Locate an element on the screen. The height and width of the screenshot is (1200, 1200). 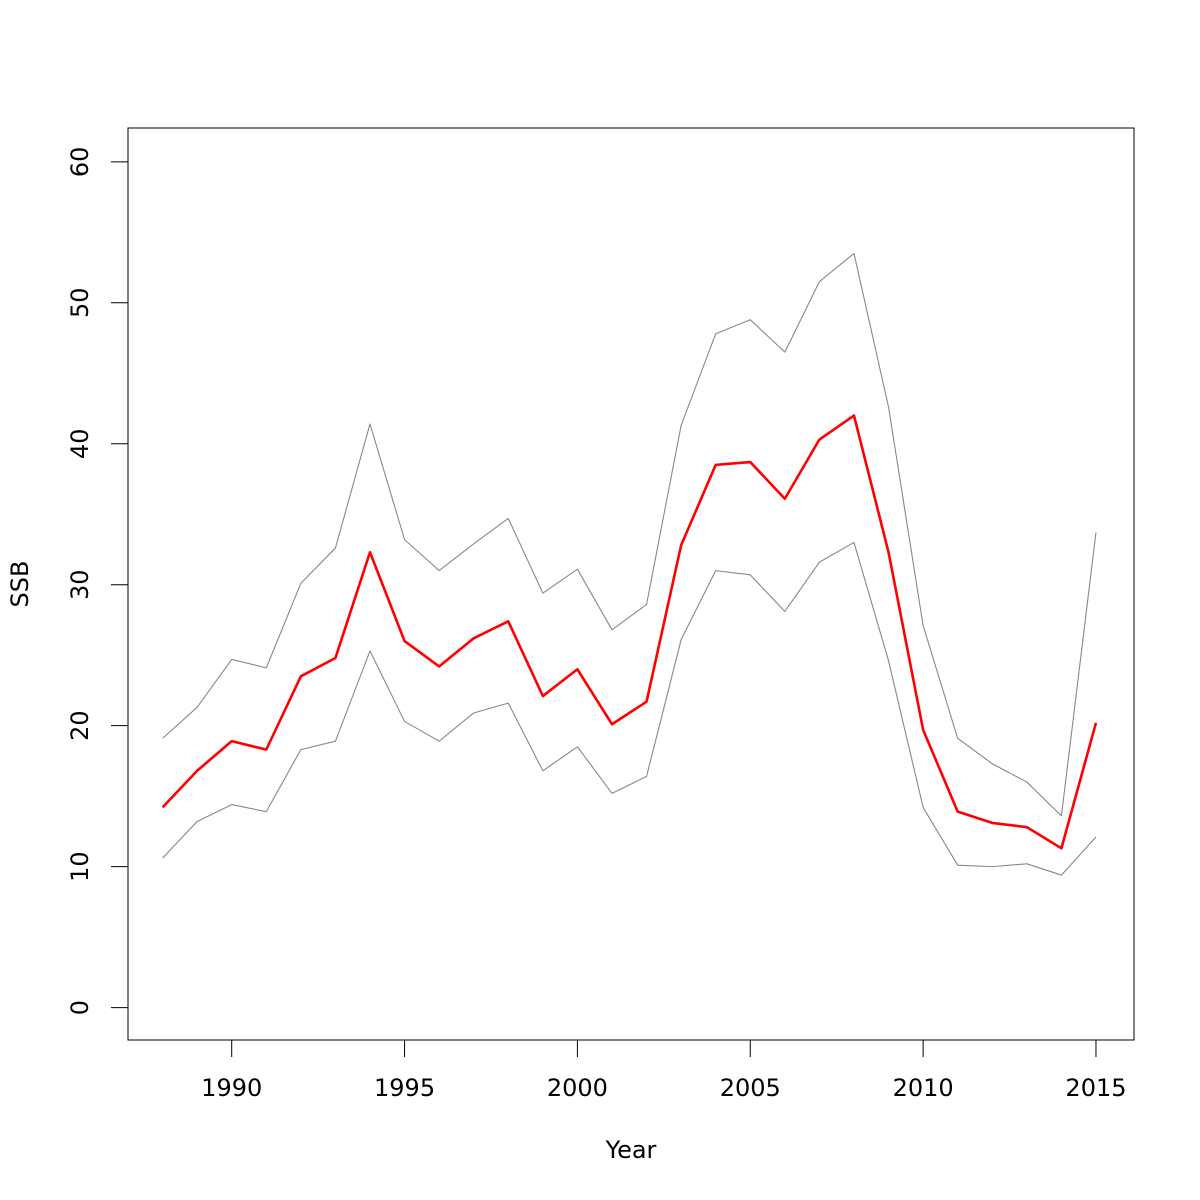
x-tick-label: 2015 is located at coordinates (1095, 1088).